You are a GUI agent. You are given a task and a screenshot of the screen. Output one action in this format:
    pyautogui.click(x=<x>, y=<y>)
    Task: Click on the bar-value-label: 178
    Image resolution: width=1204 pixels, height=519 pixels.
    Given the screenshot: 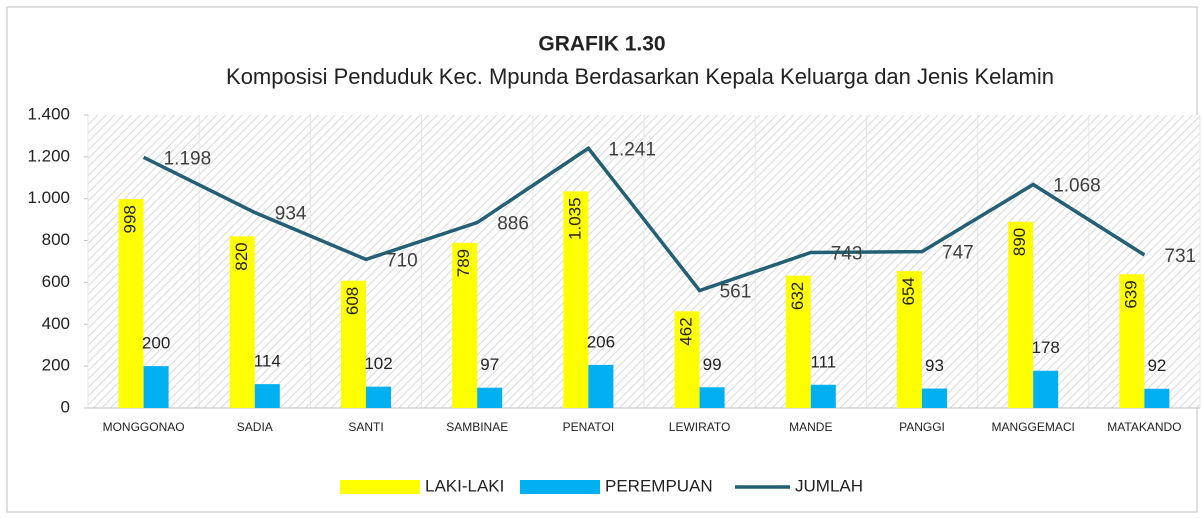 What is the action you would take?
    pyautogui.click(x=1046, y=347)
    